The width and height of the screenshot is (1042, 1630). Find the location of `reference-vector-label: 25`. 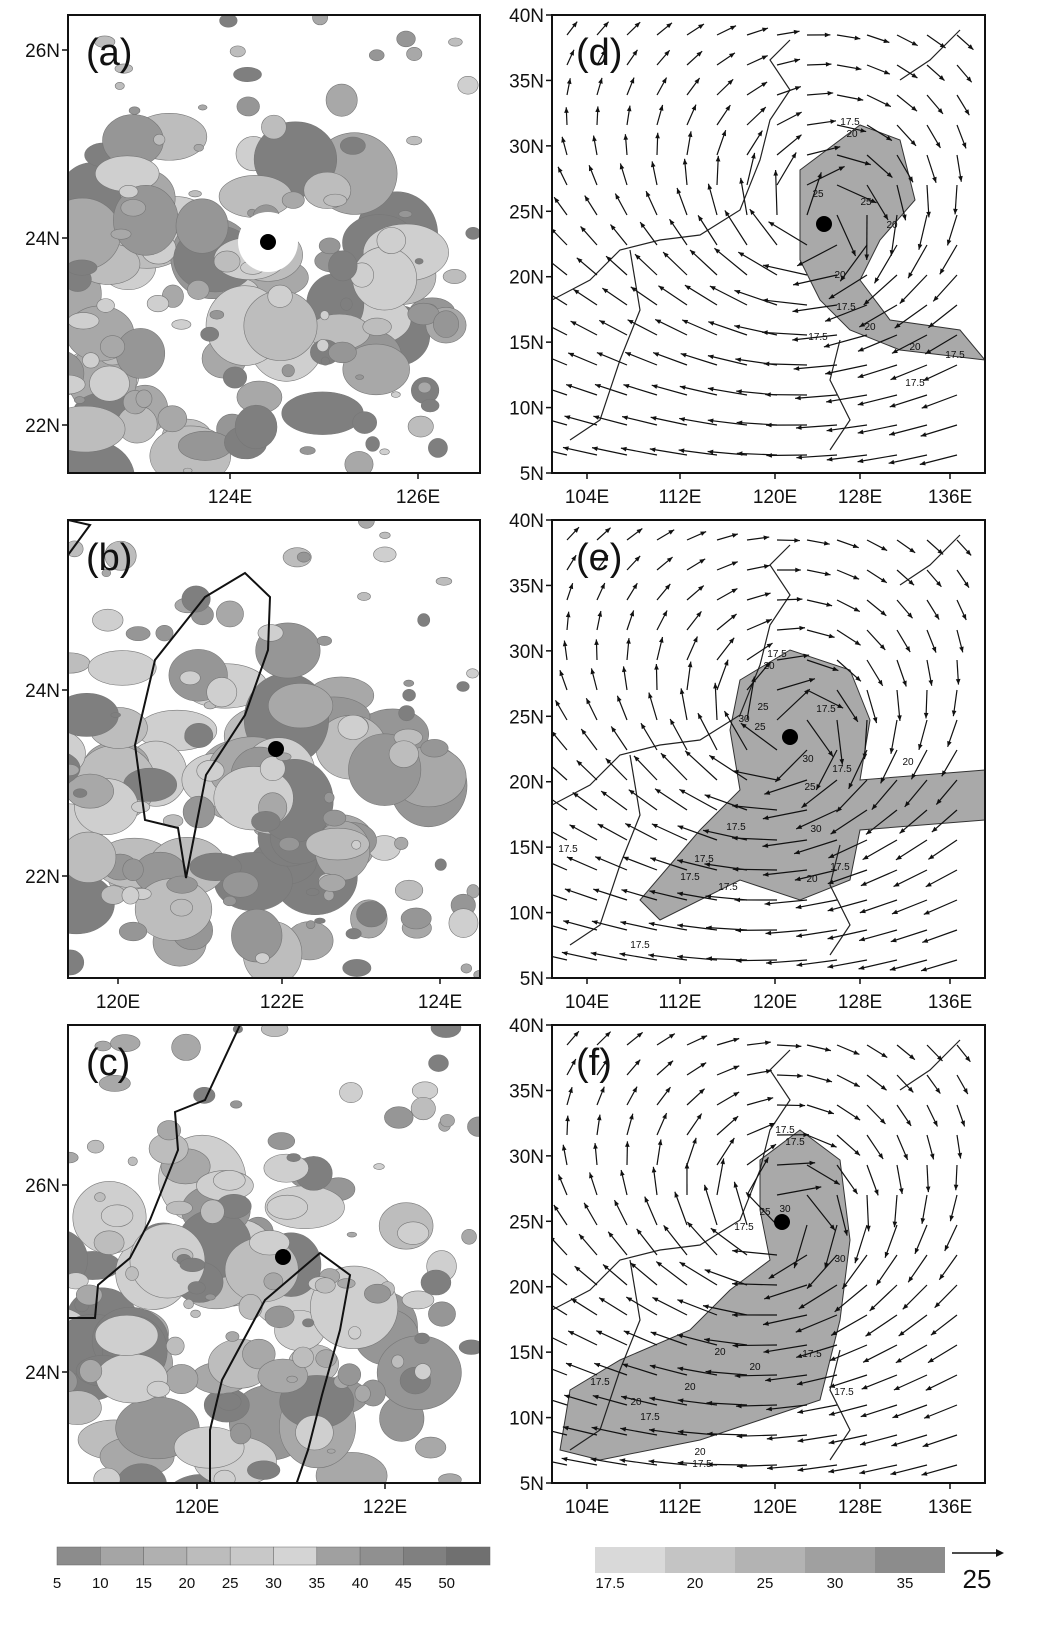

reference-vector-label: 25 is located at coordinates (977, 1579).